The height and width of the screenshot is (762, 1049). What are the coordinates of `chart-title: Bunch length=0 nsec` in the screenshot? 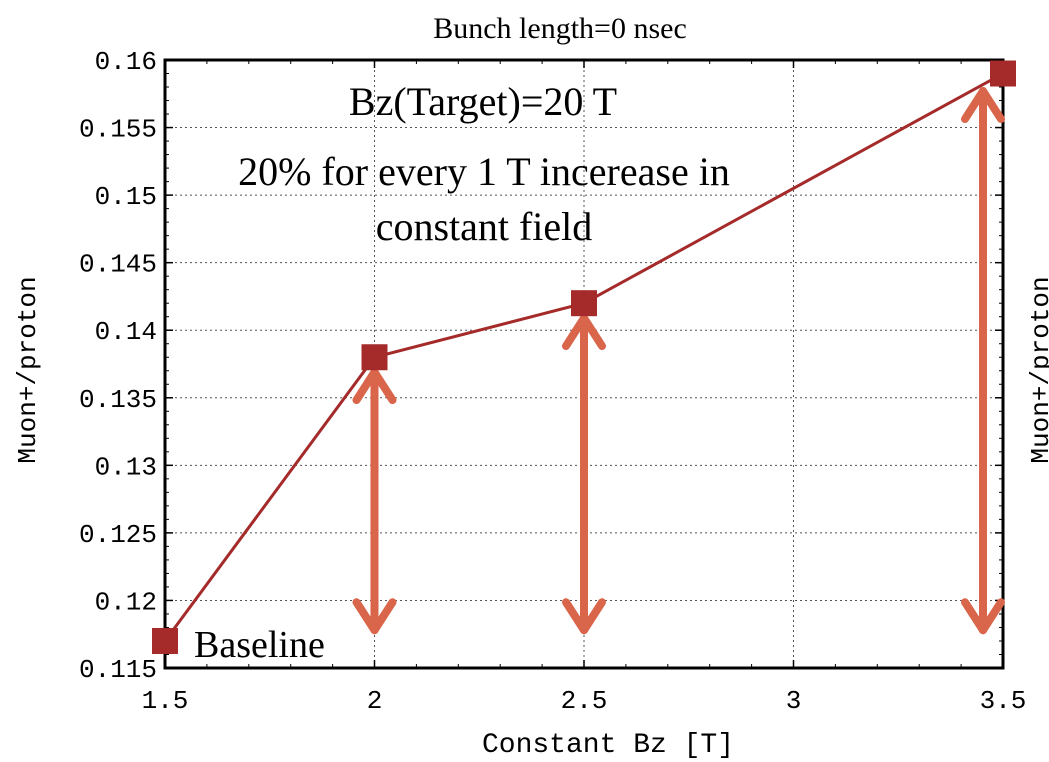 It's located at (560, 28).